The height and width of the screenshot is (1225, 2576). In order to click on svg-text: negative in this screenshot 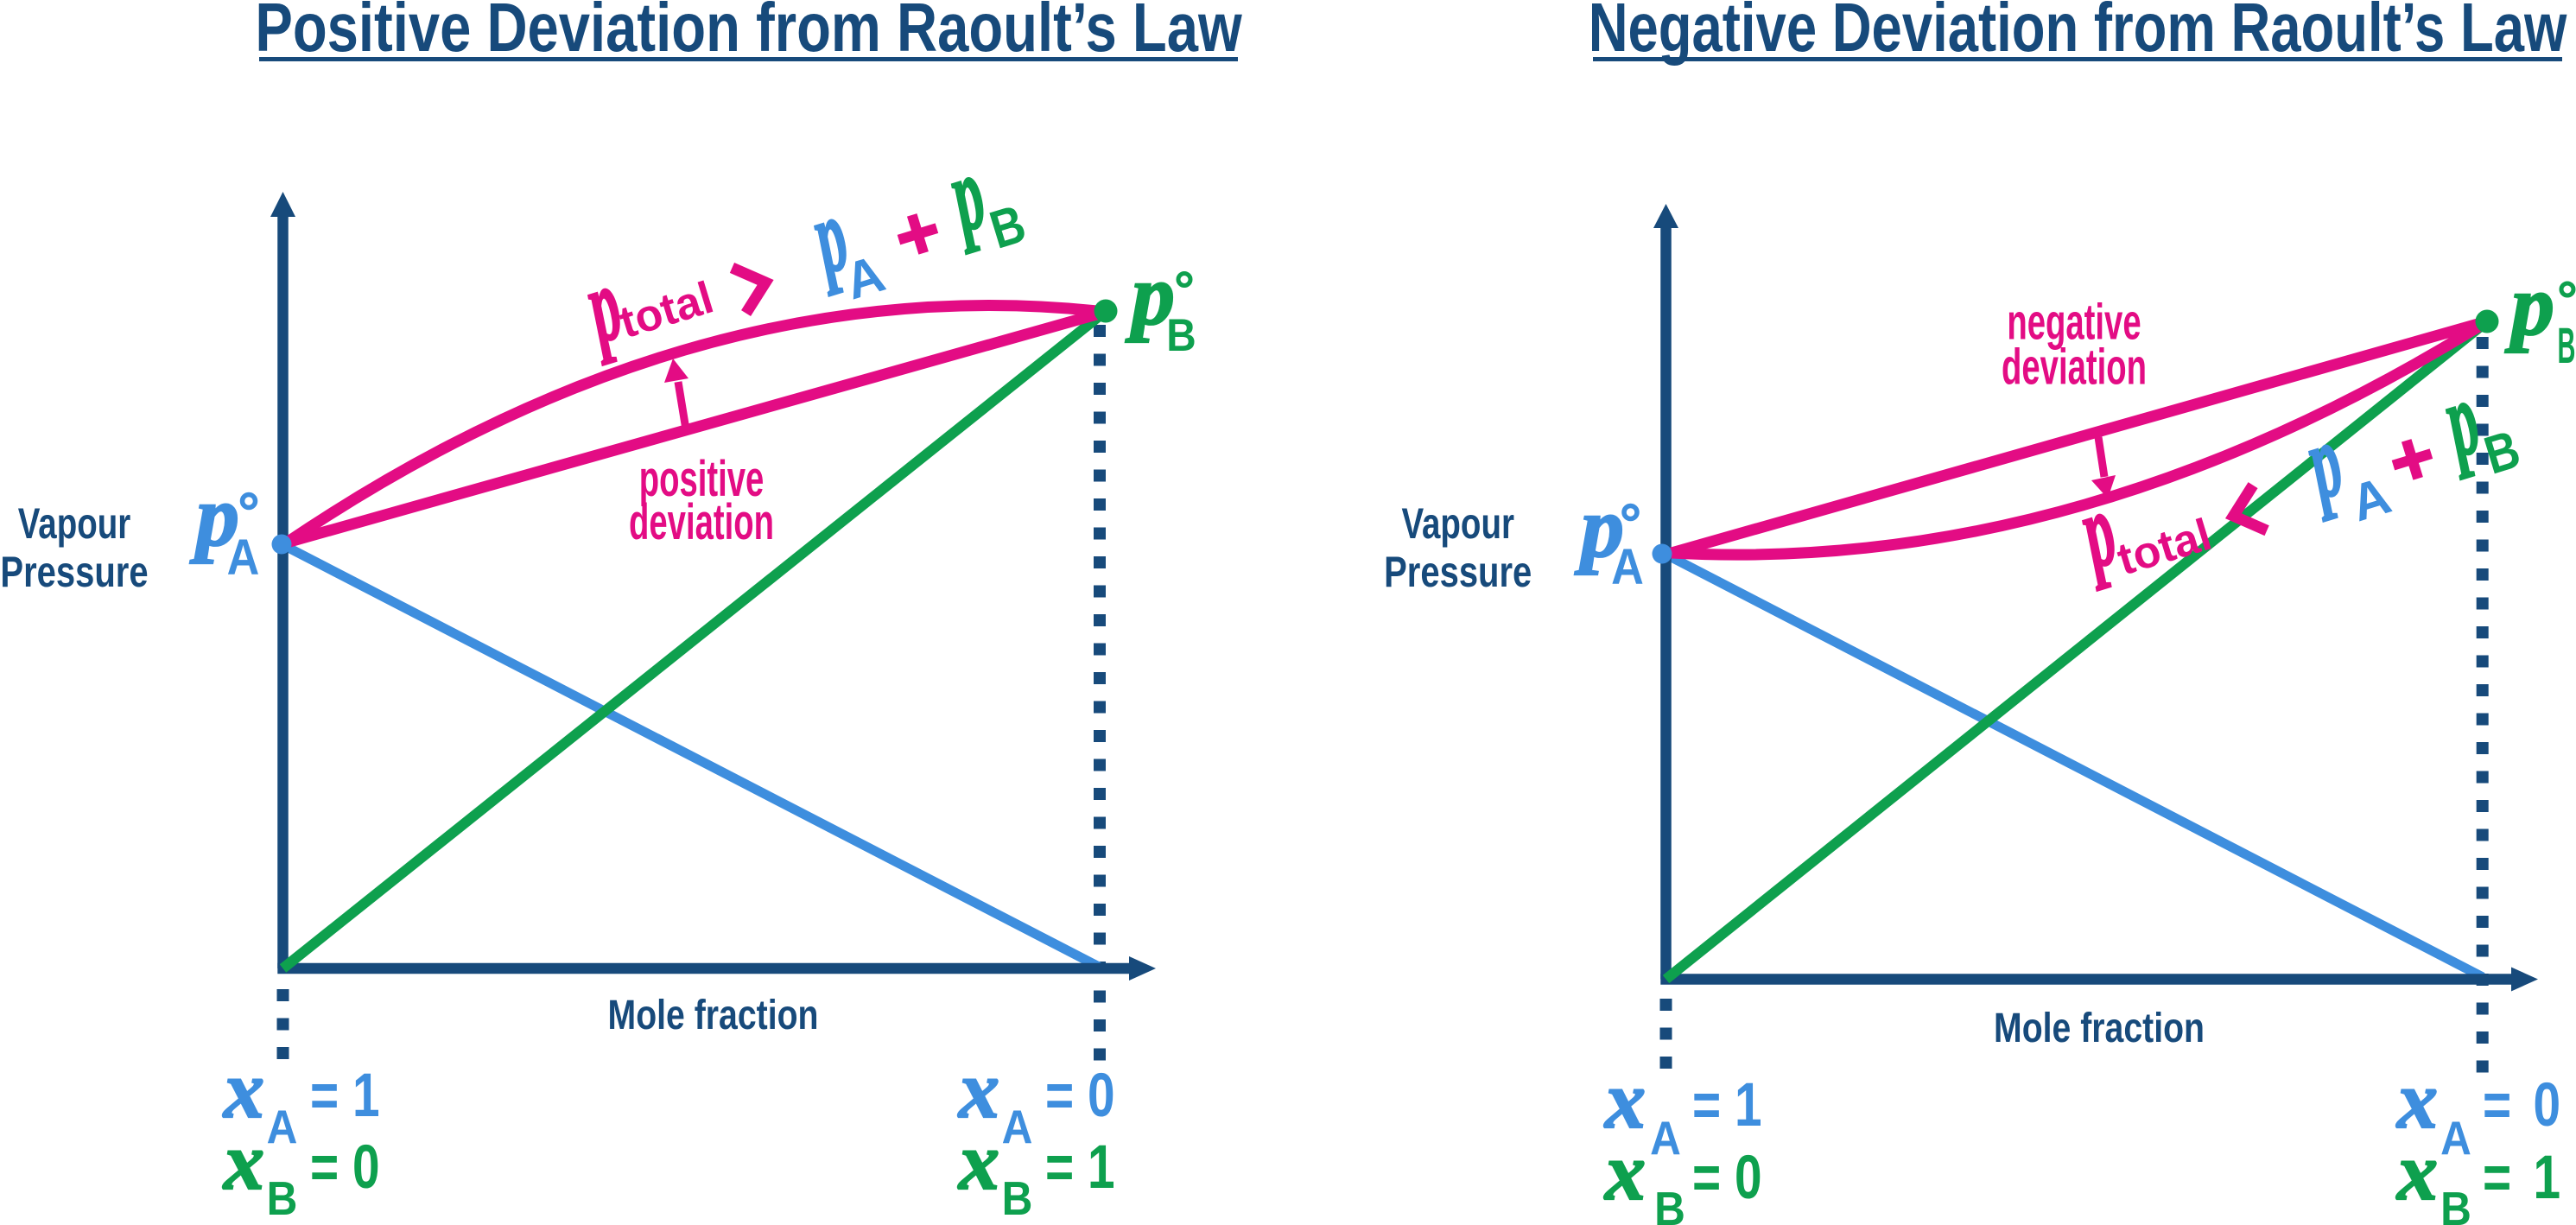, I will do `click(2074, 323)`.